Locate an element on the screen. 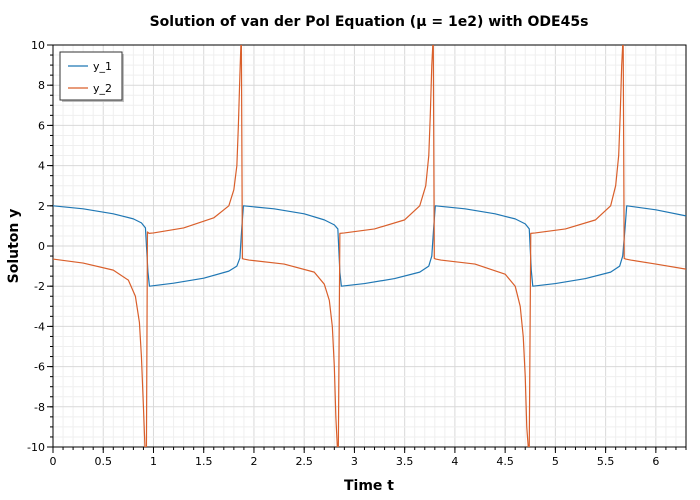 The image size is (700, 500). x-tick-label: 6 is located at coordinates (655, 461).